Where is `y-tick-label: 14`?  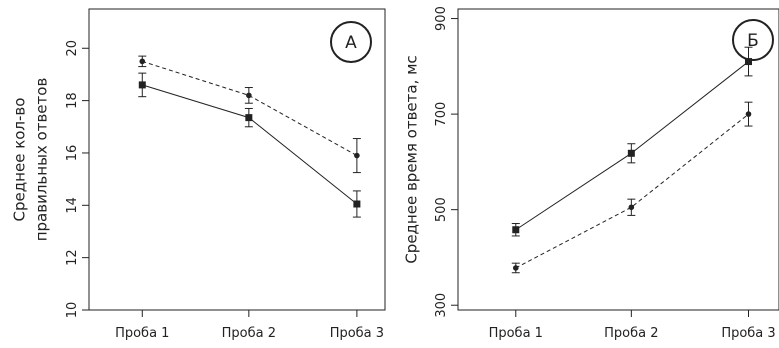 y-tick-label: 14 is located at coordinates (72, 205).